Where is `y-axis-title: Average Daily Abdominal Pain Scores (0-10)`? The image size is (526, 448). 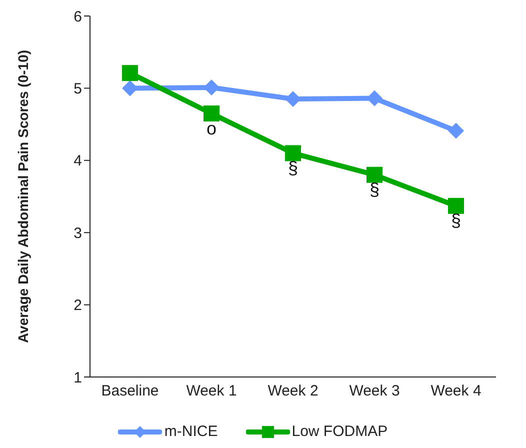
y-axis-title: Average Daily Abdominal Pain Scores (0-10) is located at coordinates (22, 197).